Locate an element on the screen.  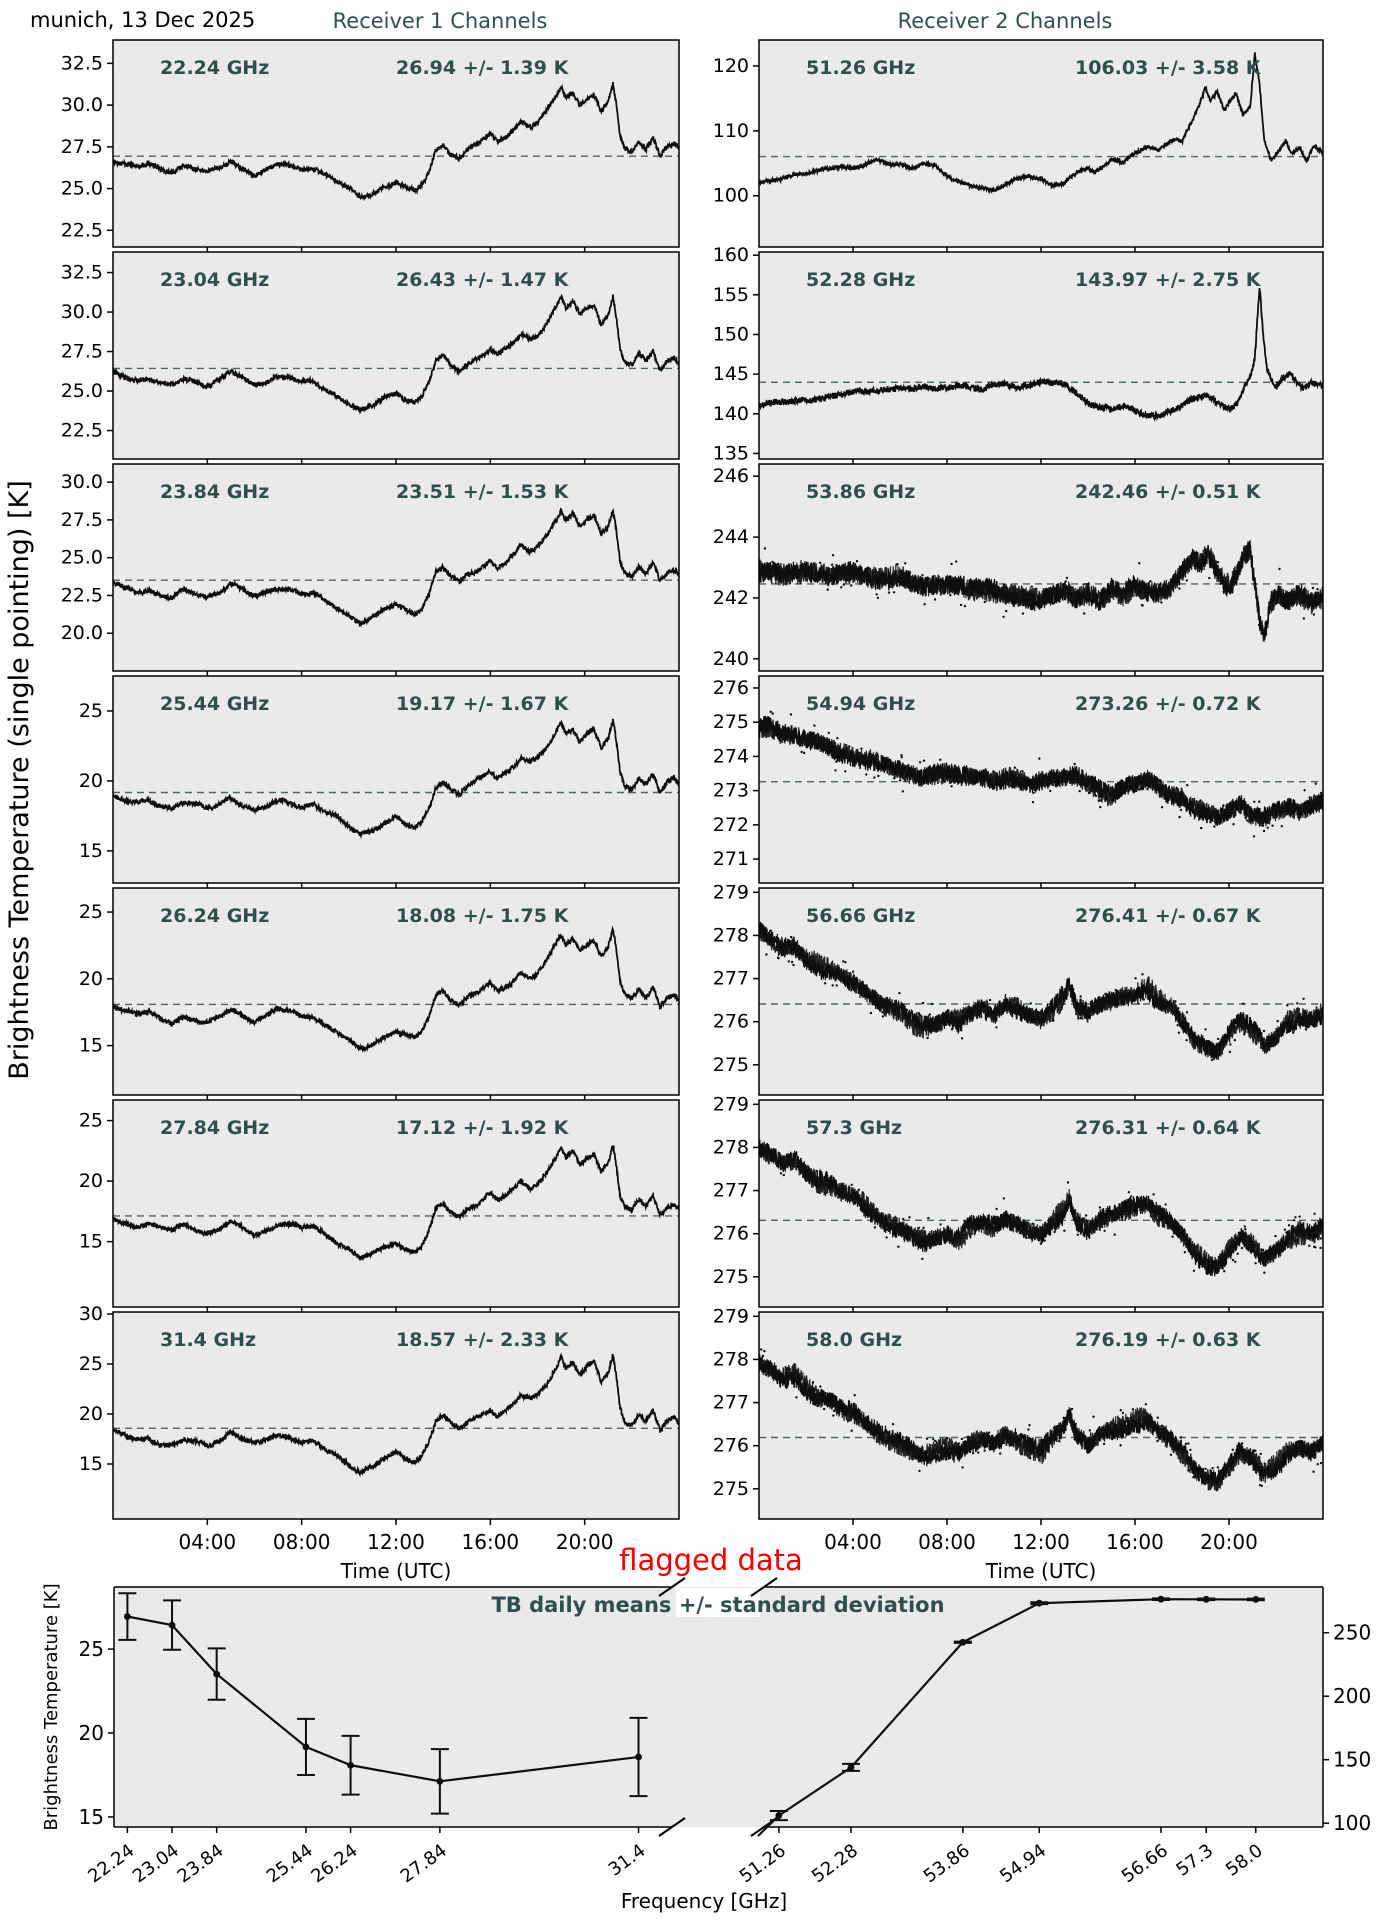
channel-mean-std-label: 143.97 +/- 2.75 K is located at coordinates (1168, 280).